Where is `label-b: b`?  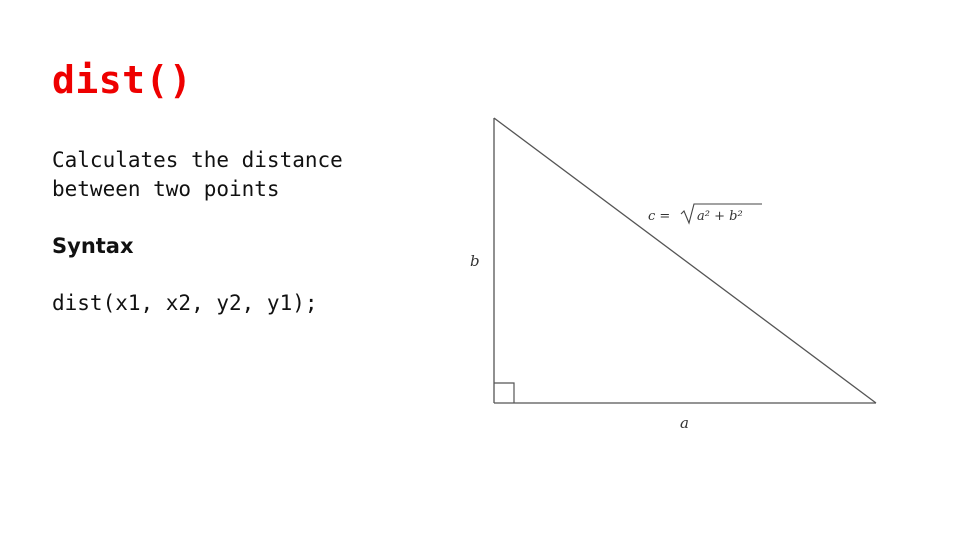 label-b: b is located at coordinates (475, 261).